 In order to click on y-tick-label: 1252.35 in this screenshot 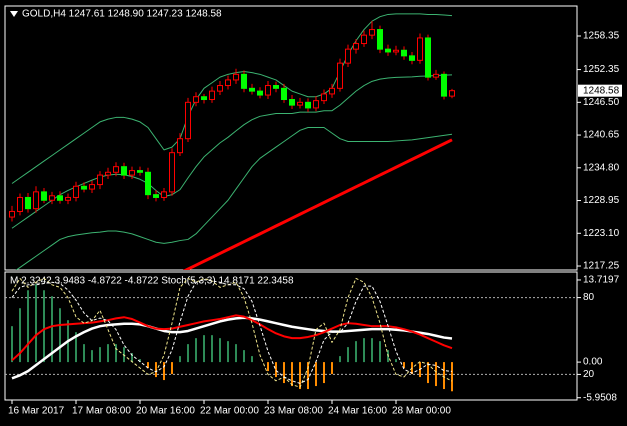, I will do `click(601, 69)`.